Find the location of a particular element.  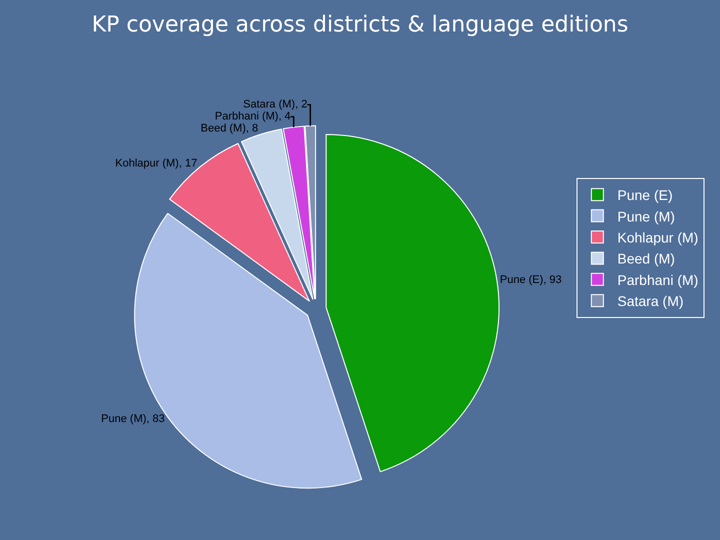

legend-label: Satara (M) is located at coordinates (650, 301).